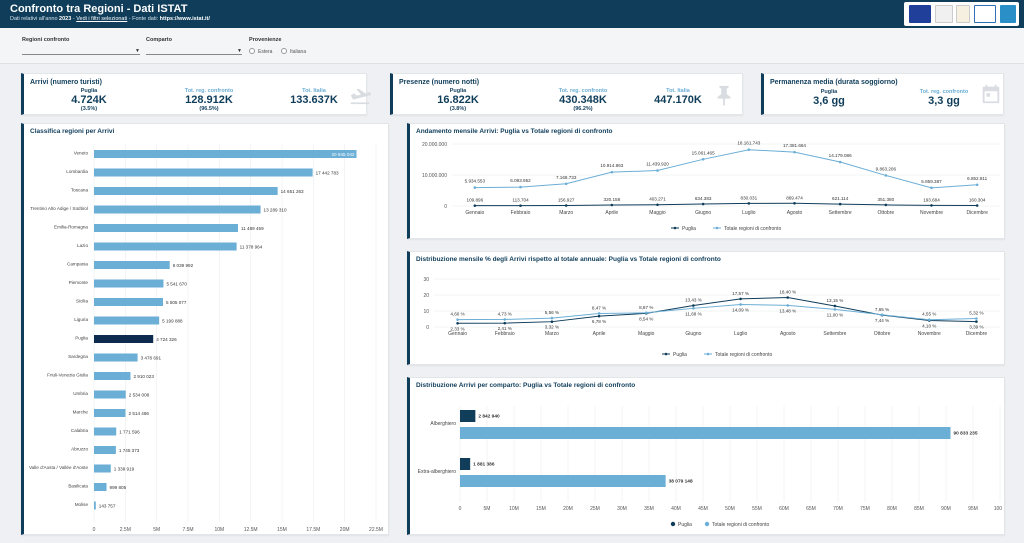  Describe the element at coordinates (78, 486) in the screenshot. I see `category-label: Basilicata` at that location.